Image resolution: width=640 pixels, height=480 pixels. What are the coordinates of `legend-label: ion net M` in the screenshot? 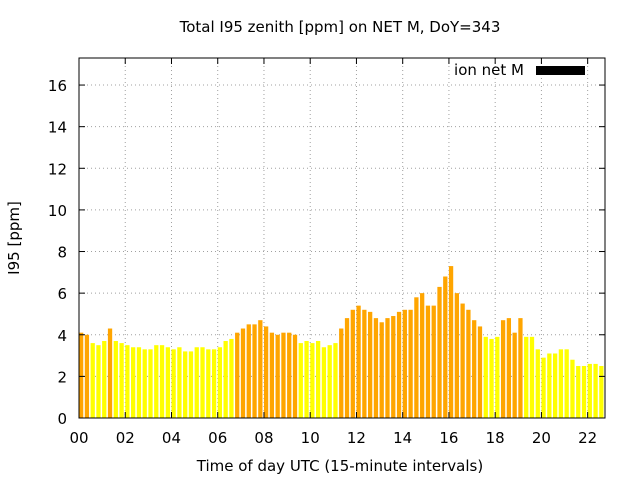 It's located at (489, 70).